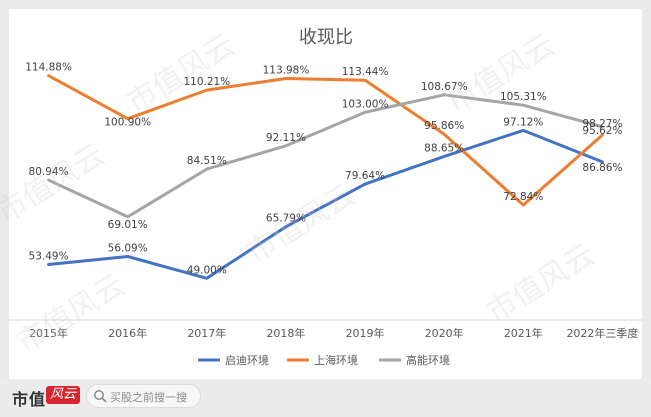 This screenshot has width=651, height=417. Describe the element at coordinates (206, 82) in the screenshot. I see `data-label: 110.21%` at that location.